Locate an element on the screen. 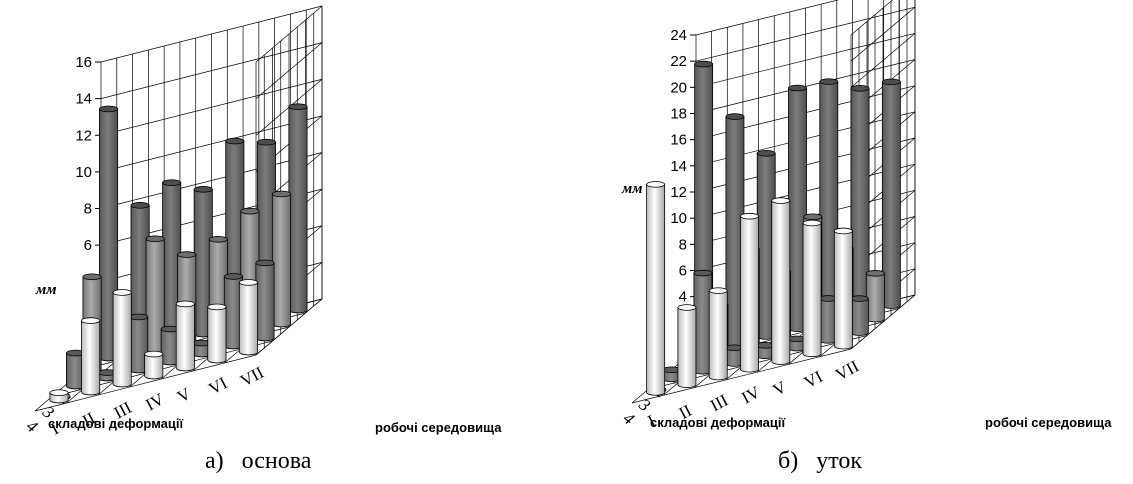  y-tick-label: 16 is located at coordinates (83, 62).